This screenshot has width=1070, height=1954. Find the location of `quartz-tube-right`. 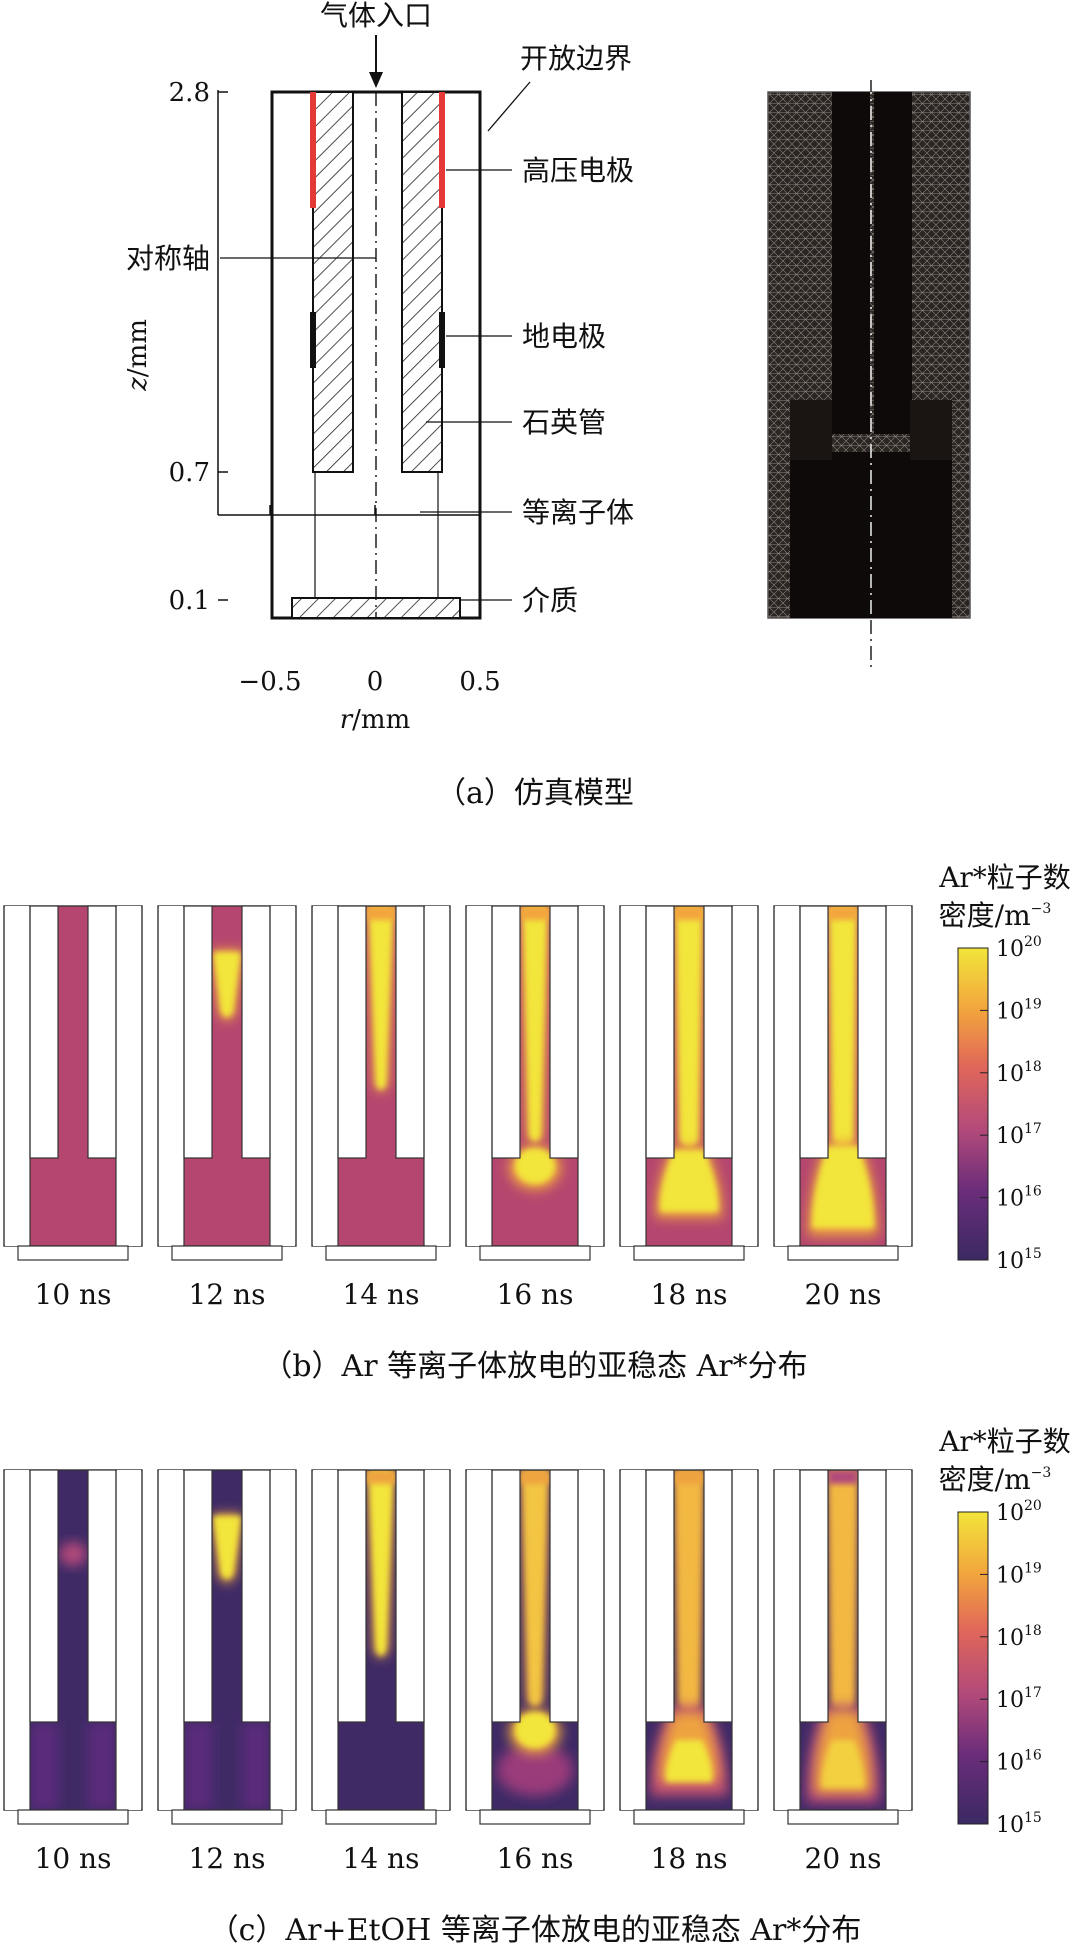

quartz-tube-right is located at coordinates (422, 282).